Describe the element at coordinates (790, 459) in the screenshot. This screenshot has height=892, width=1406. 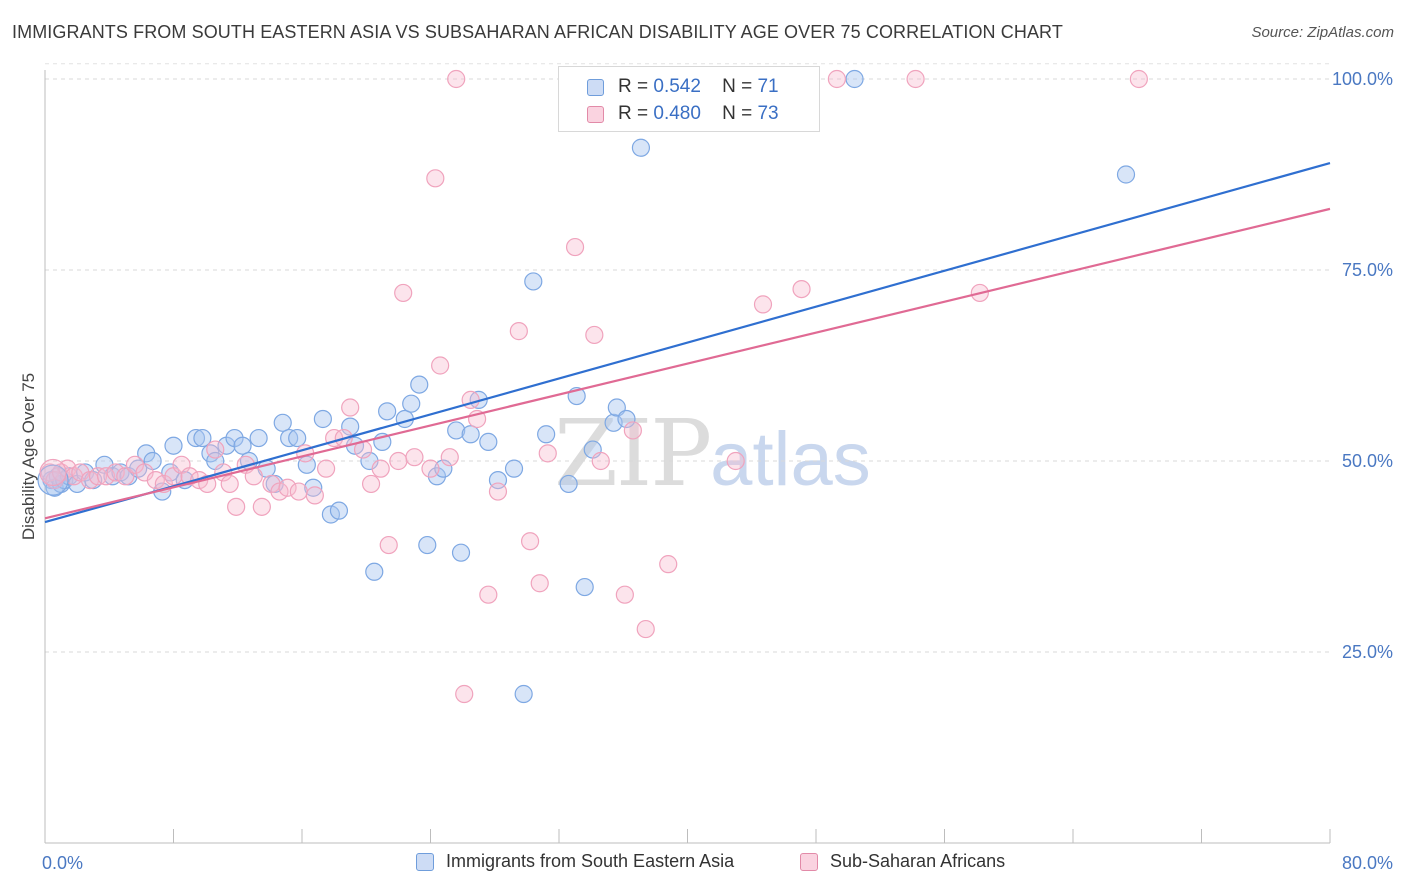
I see `watermark-atlas: atlas` at that location.